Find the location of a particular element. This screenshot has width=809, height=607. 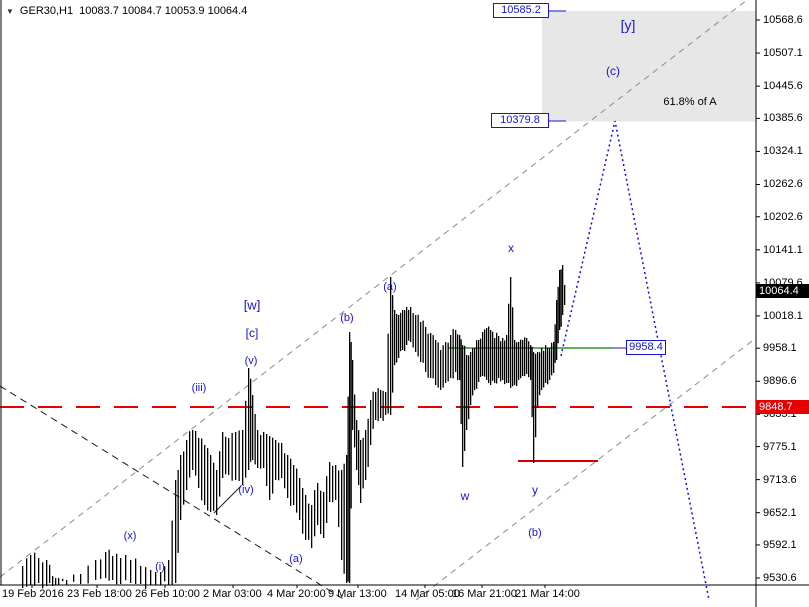

wave-label-x: (x) is located at coordinates (130, 536).